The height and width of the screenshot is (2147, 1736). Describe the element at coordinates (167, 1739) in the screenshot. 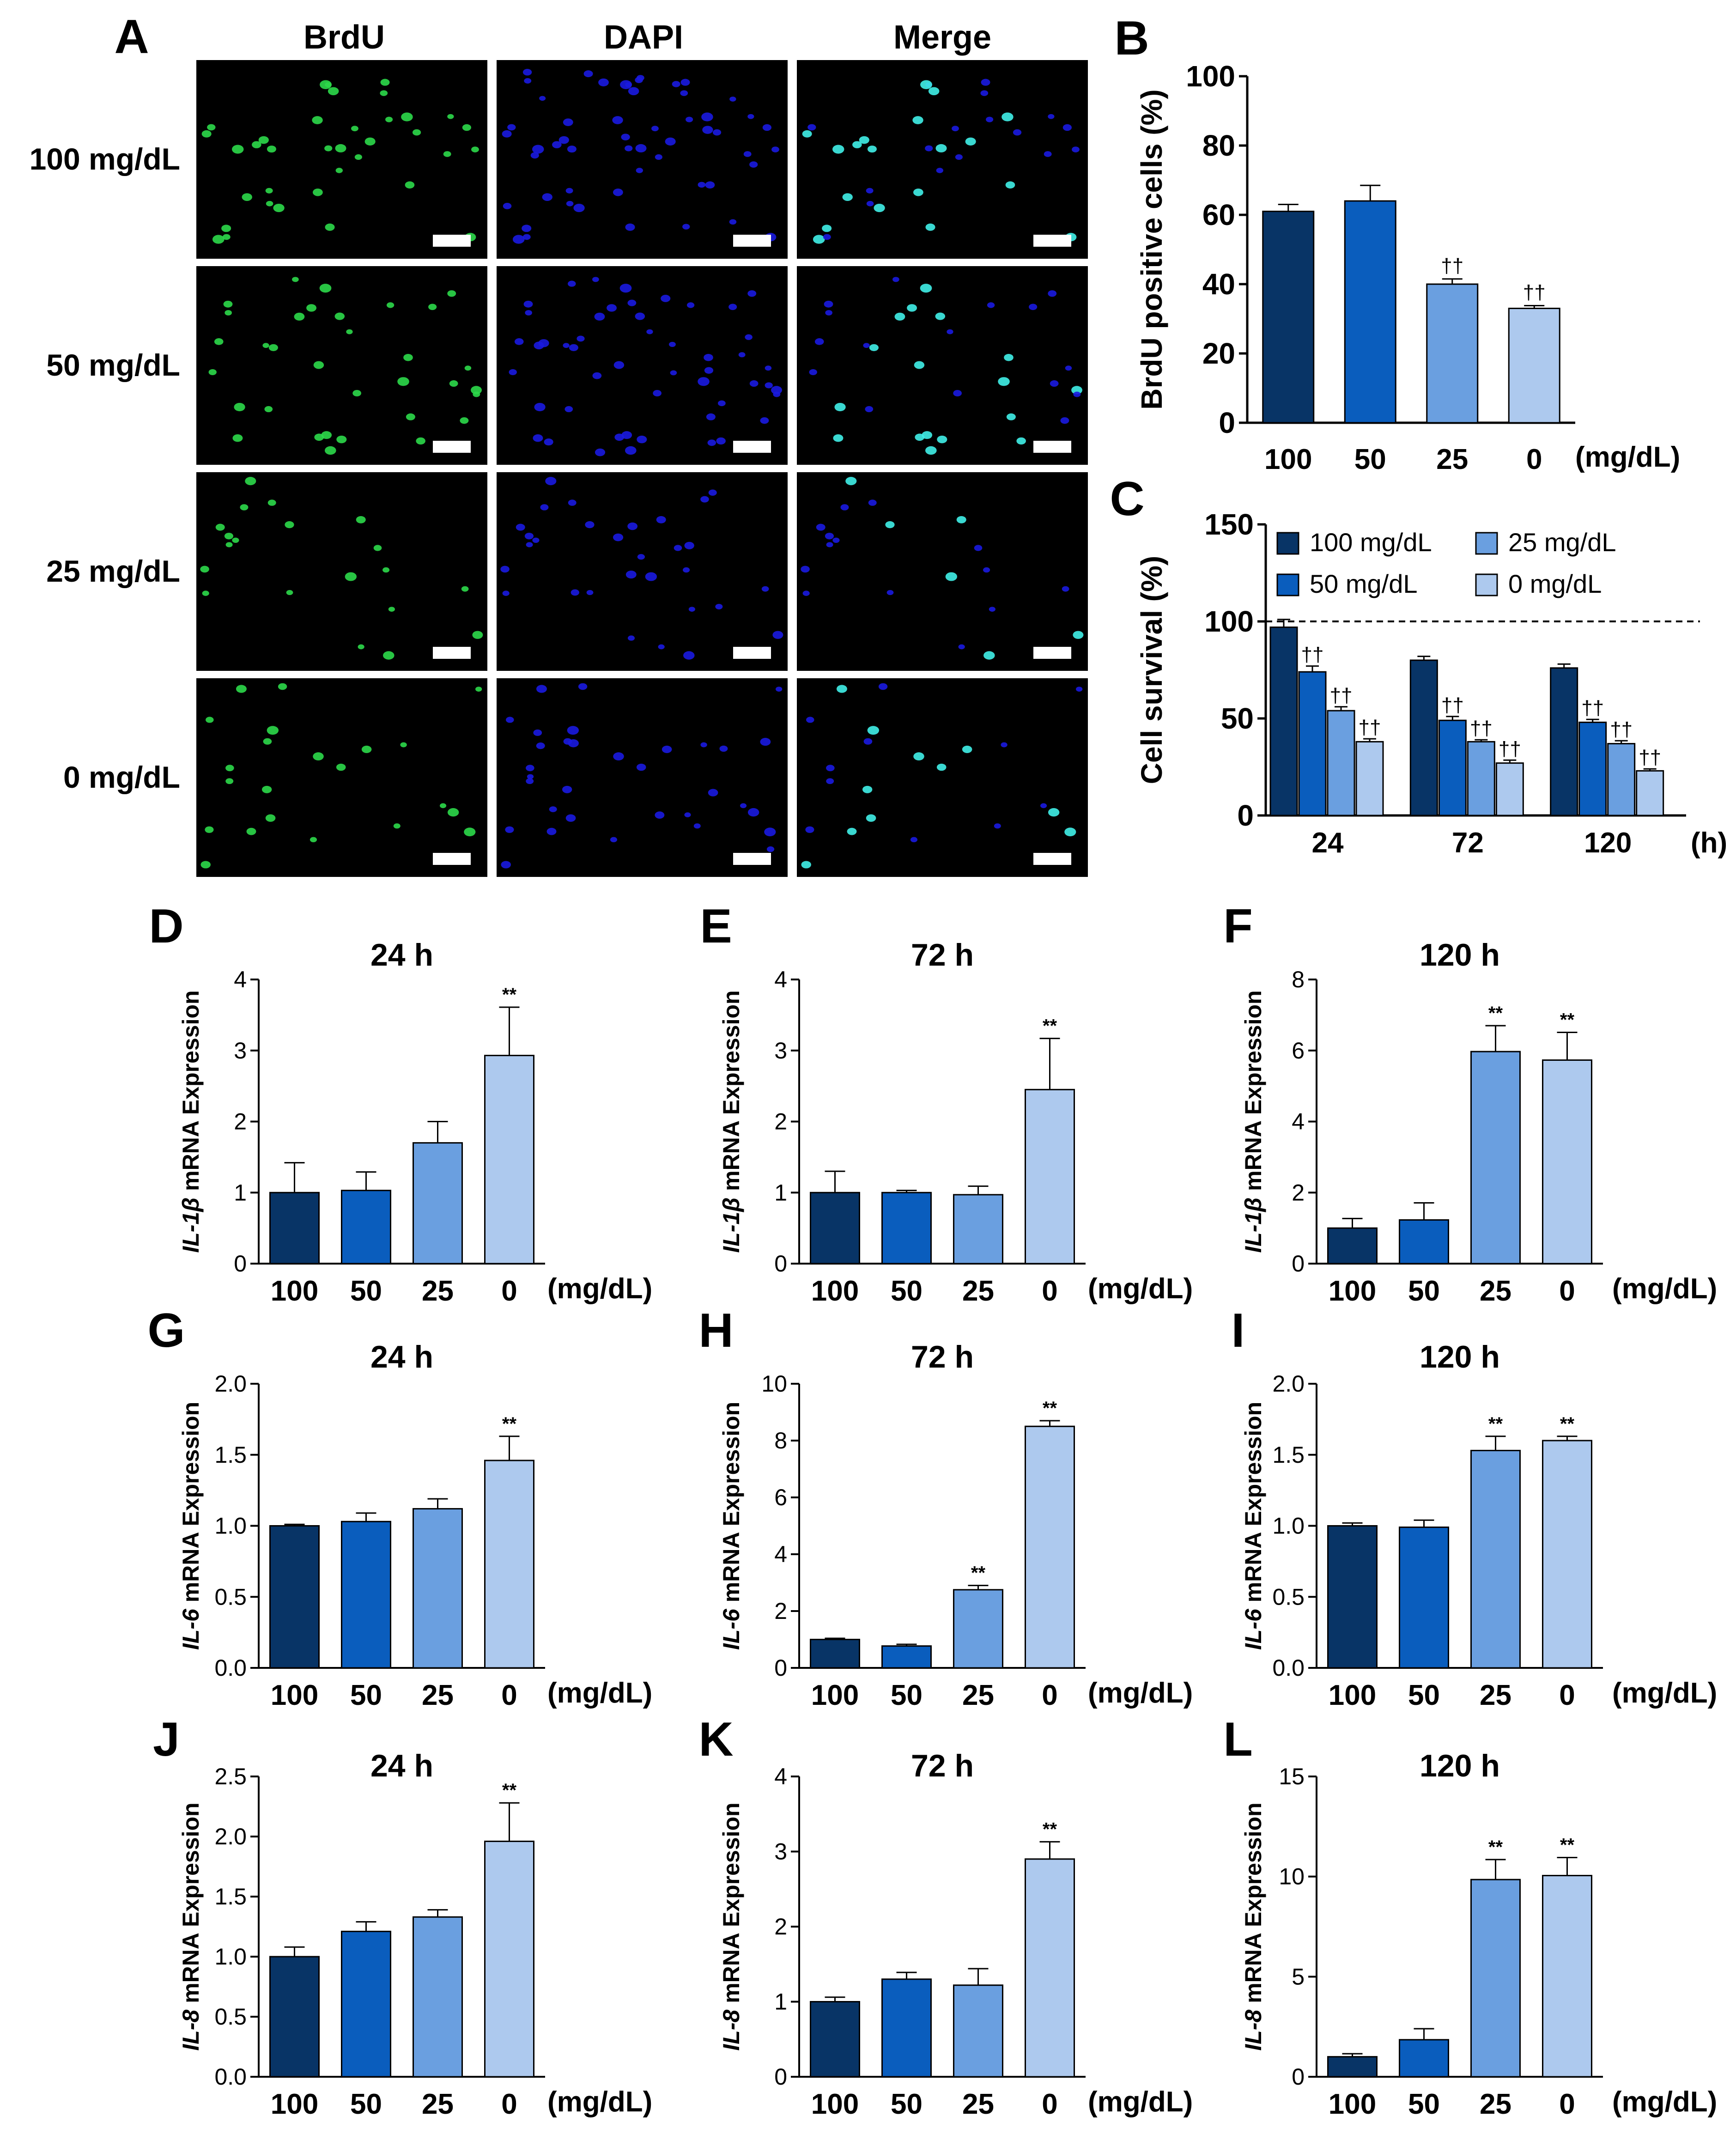

I see `panel-letter-J: J` at that location.